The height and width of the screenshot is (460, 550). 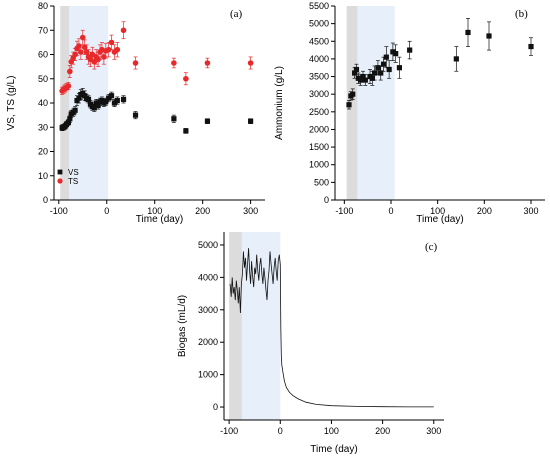 What do you see at coordinates (319, 6) in the screenshot?
I see `y-tick-label: 5500` at bounding box center [319, 6].